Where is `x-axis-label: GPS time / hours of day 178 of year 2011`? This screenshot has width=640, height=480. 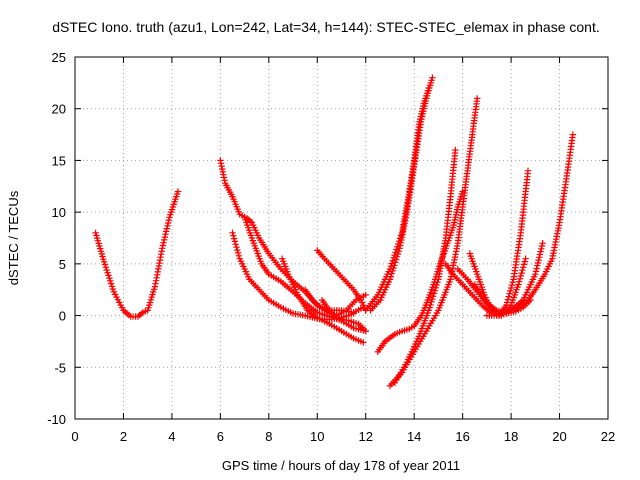
x-axis-label: GPS time / hours of day 178 of year 2011 is located at coordinates (341, 465).